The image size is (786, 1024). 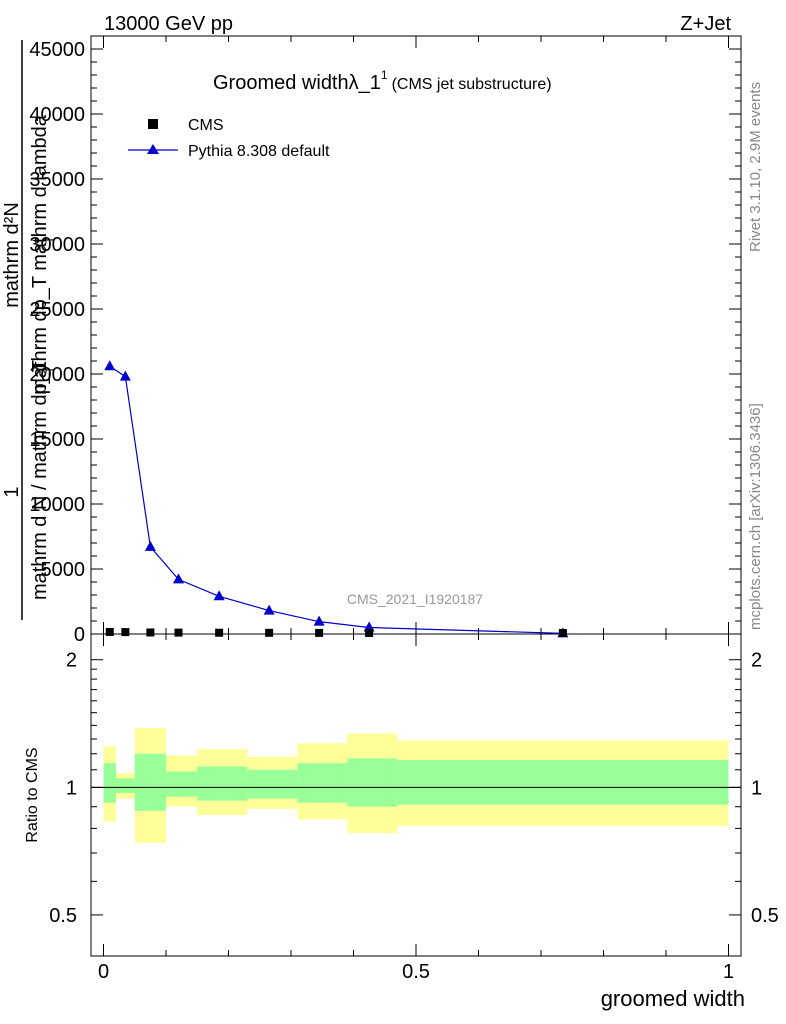 What do you see at coordinates (756, 661) in the screenshot?
I see `ratio-y-tick-label-right: 2` at bounding box center [756, 661].